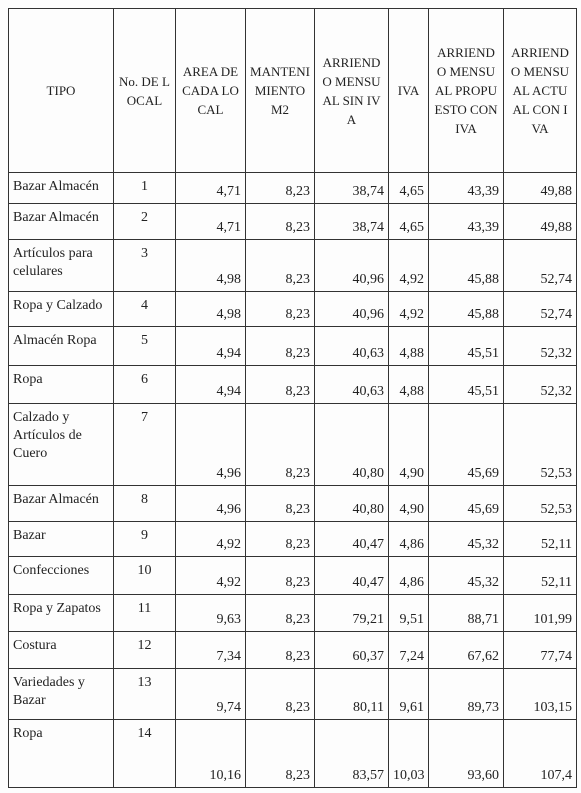 The image size is (581, 793). I want to click on table-row: Bazar 9 4,92 8,23 40,47 4,86 45,32 52,11, so click(292, 539).